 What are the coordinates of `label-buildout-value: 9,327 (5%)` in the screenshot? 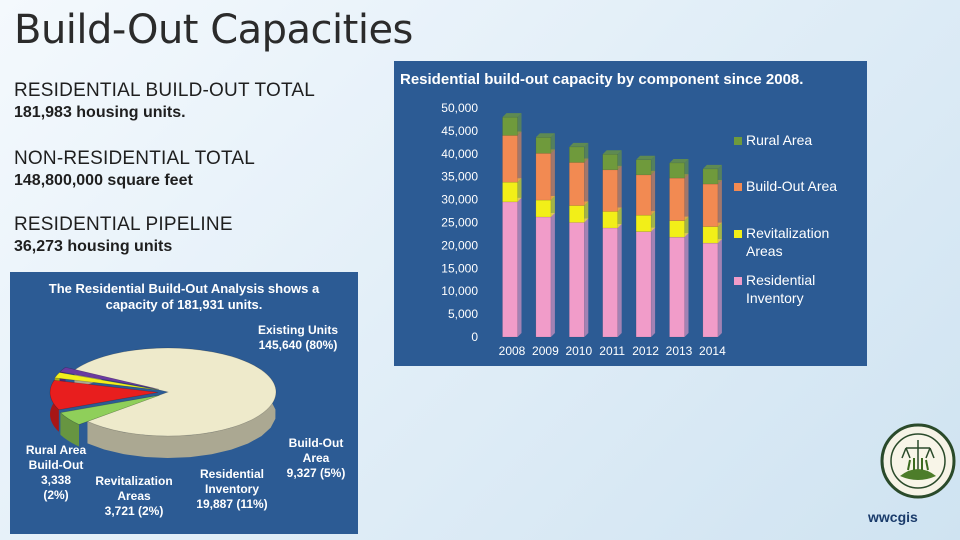 It's located at (316, 473).